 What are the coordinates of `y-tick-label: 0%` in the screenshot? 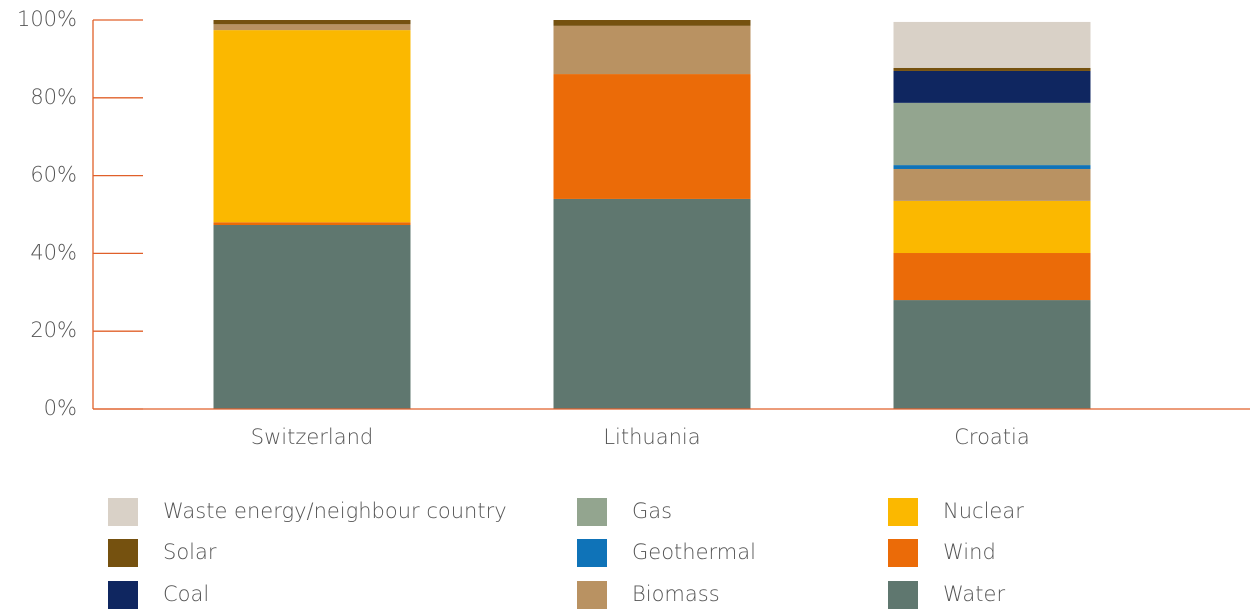 It's located at (60, 408).